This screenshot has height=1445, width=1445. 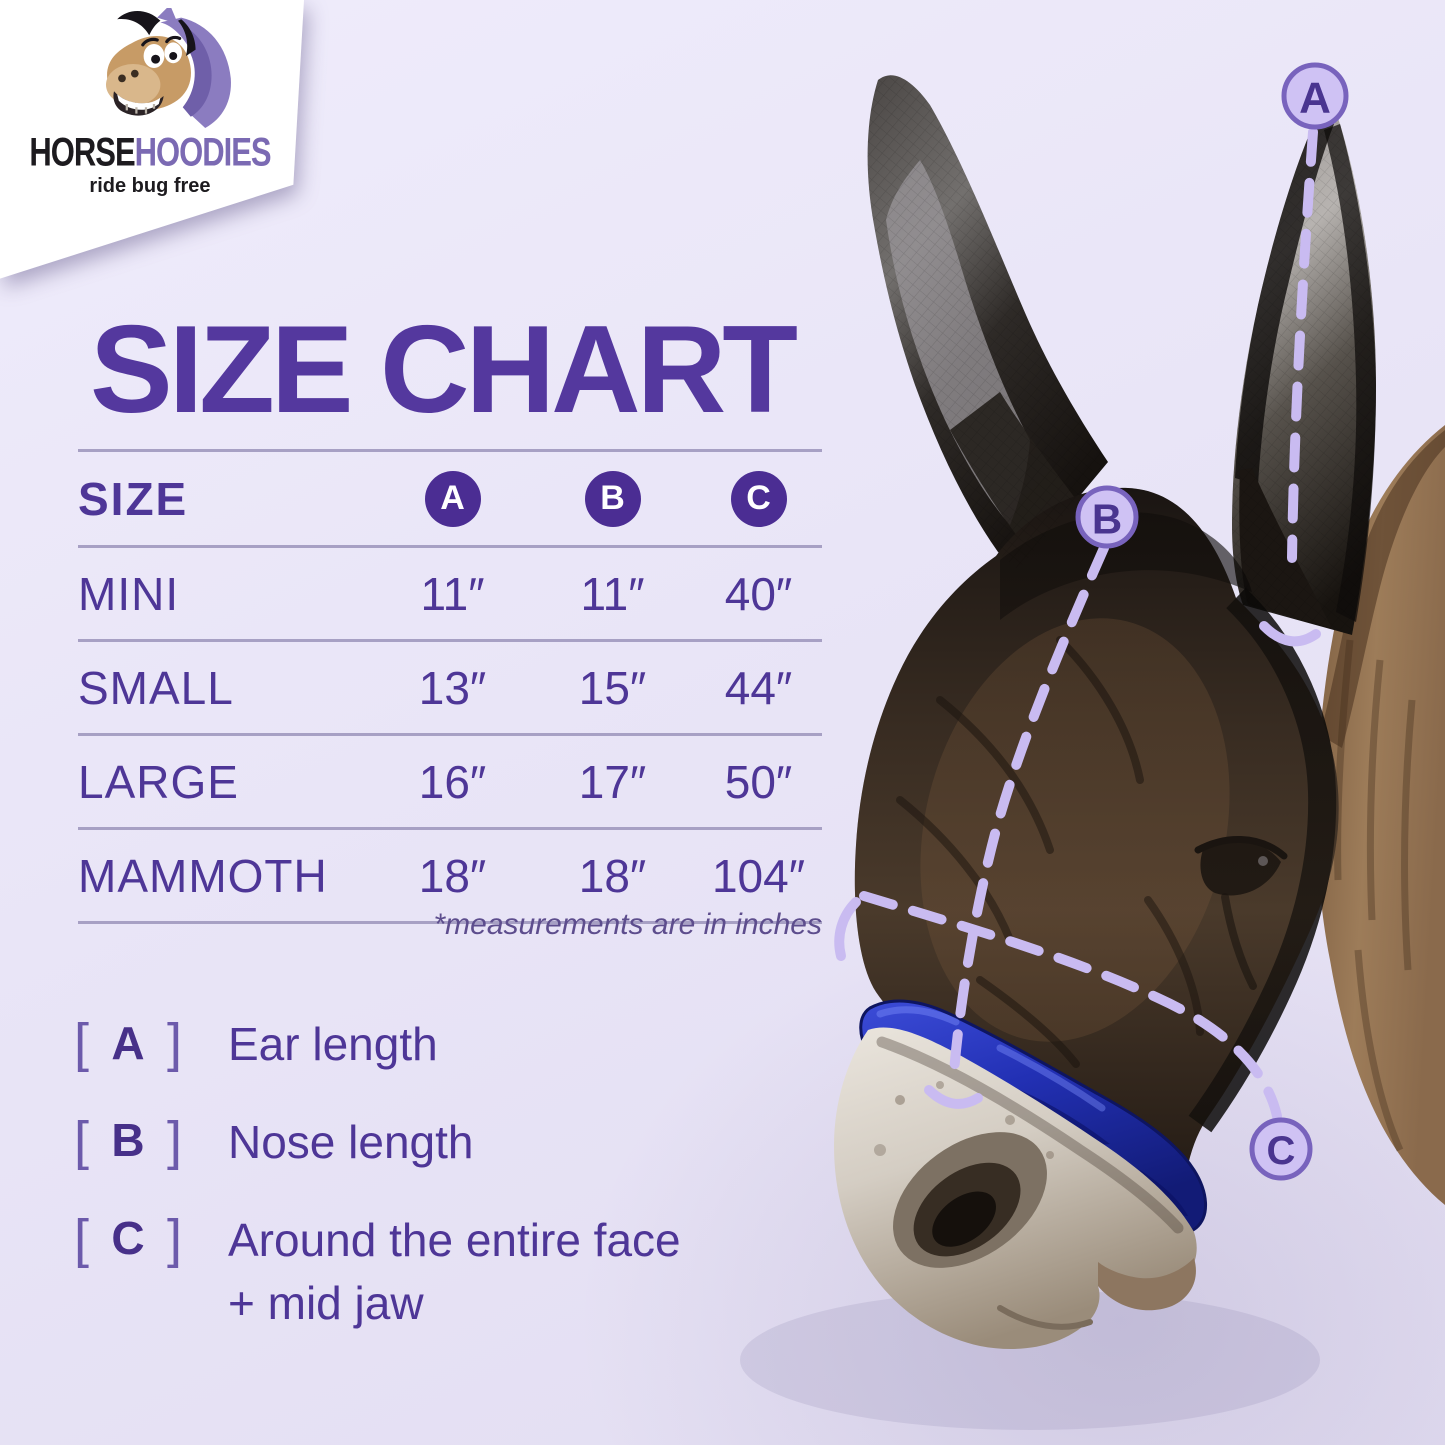 I want to click on legend-label-c: Around the entire face + mid jaw, so click(x=454, y=1271).